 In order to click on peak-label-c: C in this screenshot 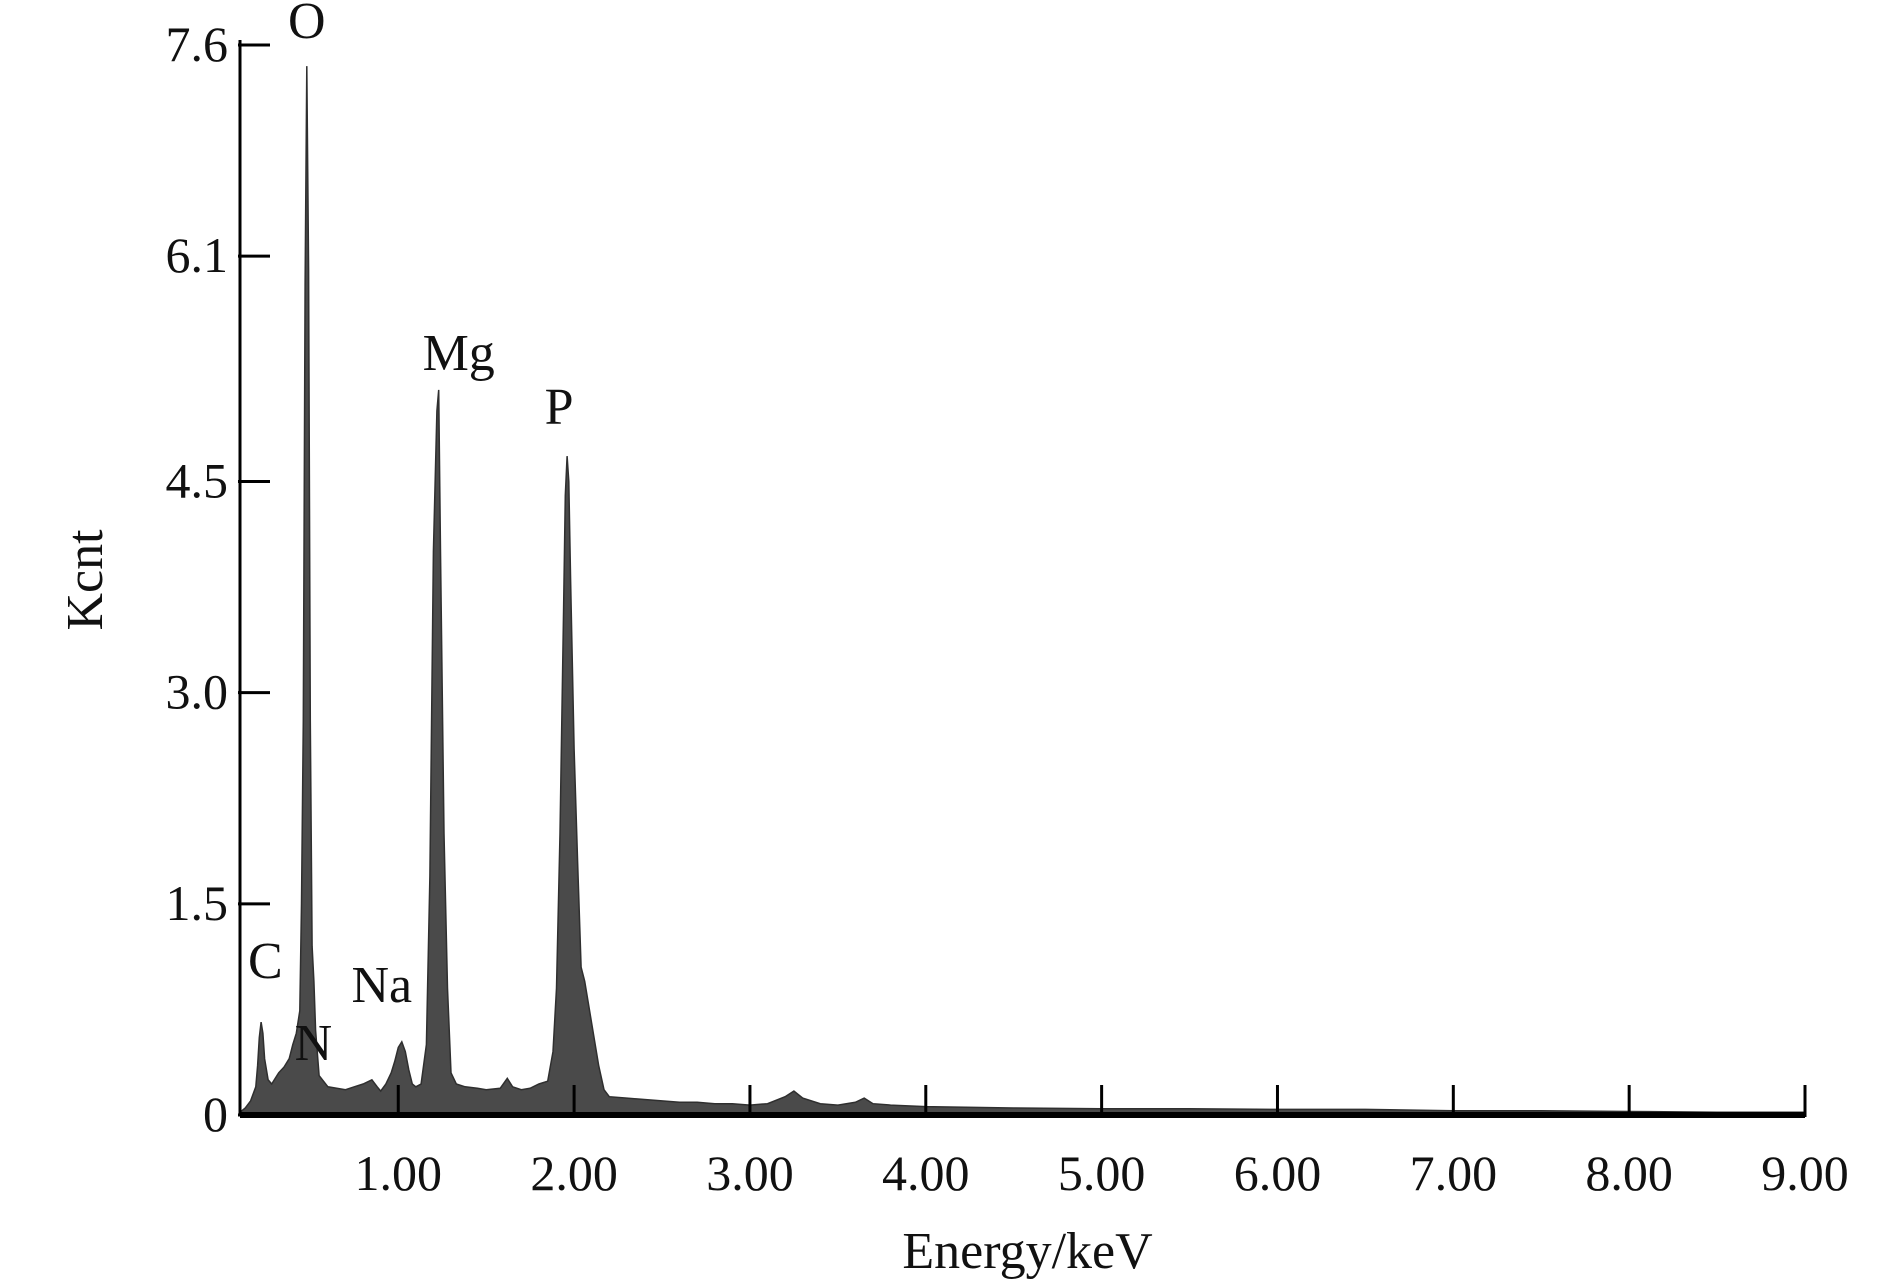, I will do `click(265, 961)`.